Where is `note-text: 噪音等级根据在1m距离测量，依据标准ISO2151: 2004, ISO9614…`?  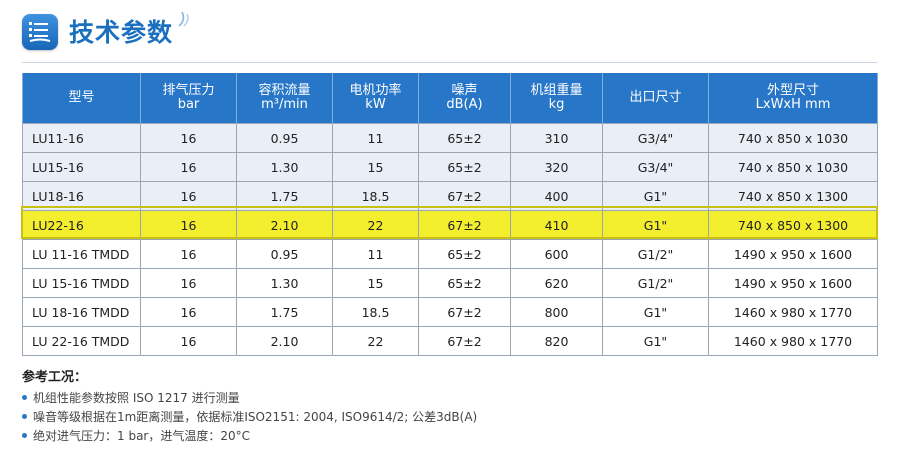
note-text: 噪音等级根据在1m距离测量，依据标准ISO2151: 2004, ISO9614… is located at coordinates (255, 417).